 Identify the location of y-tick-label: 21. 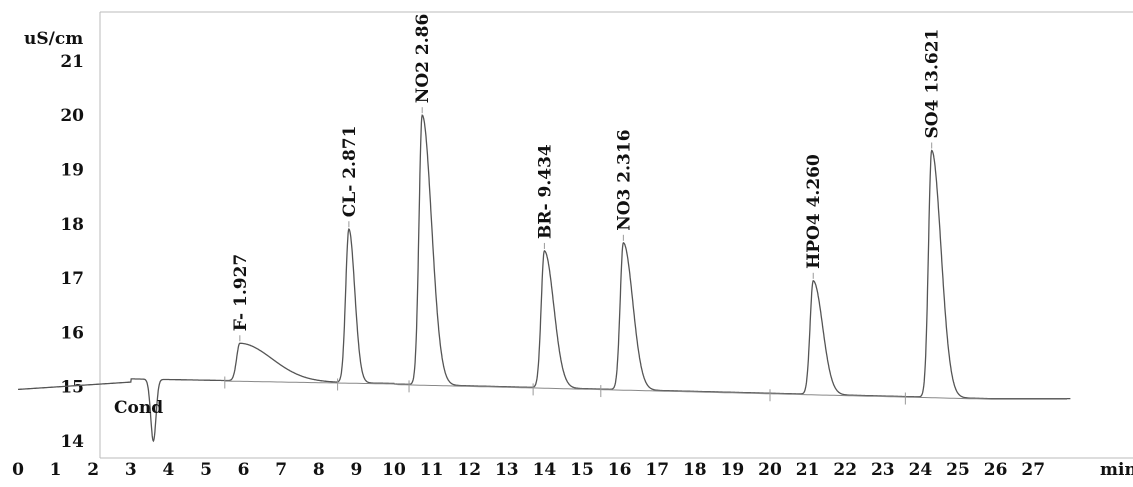
(72, 62).